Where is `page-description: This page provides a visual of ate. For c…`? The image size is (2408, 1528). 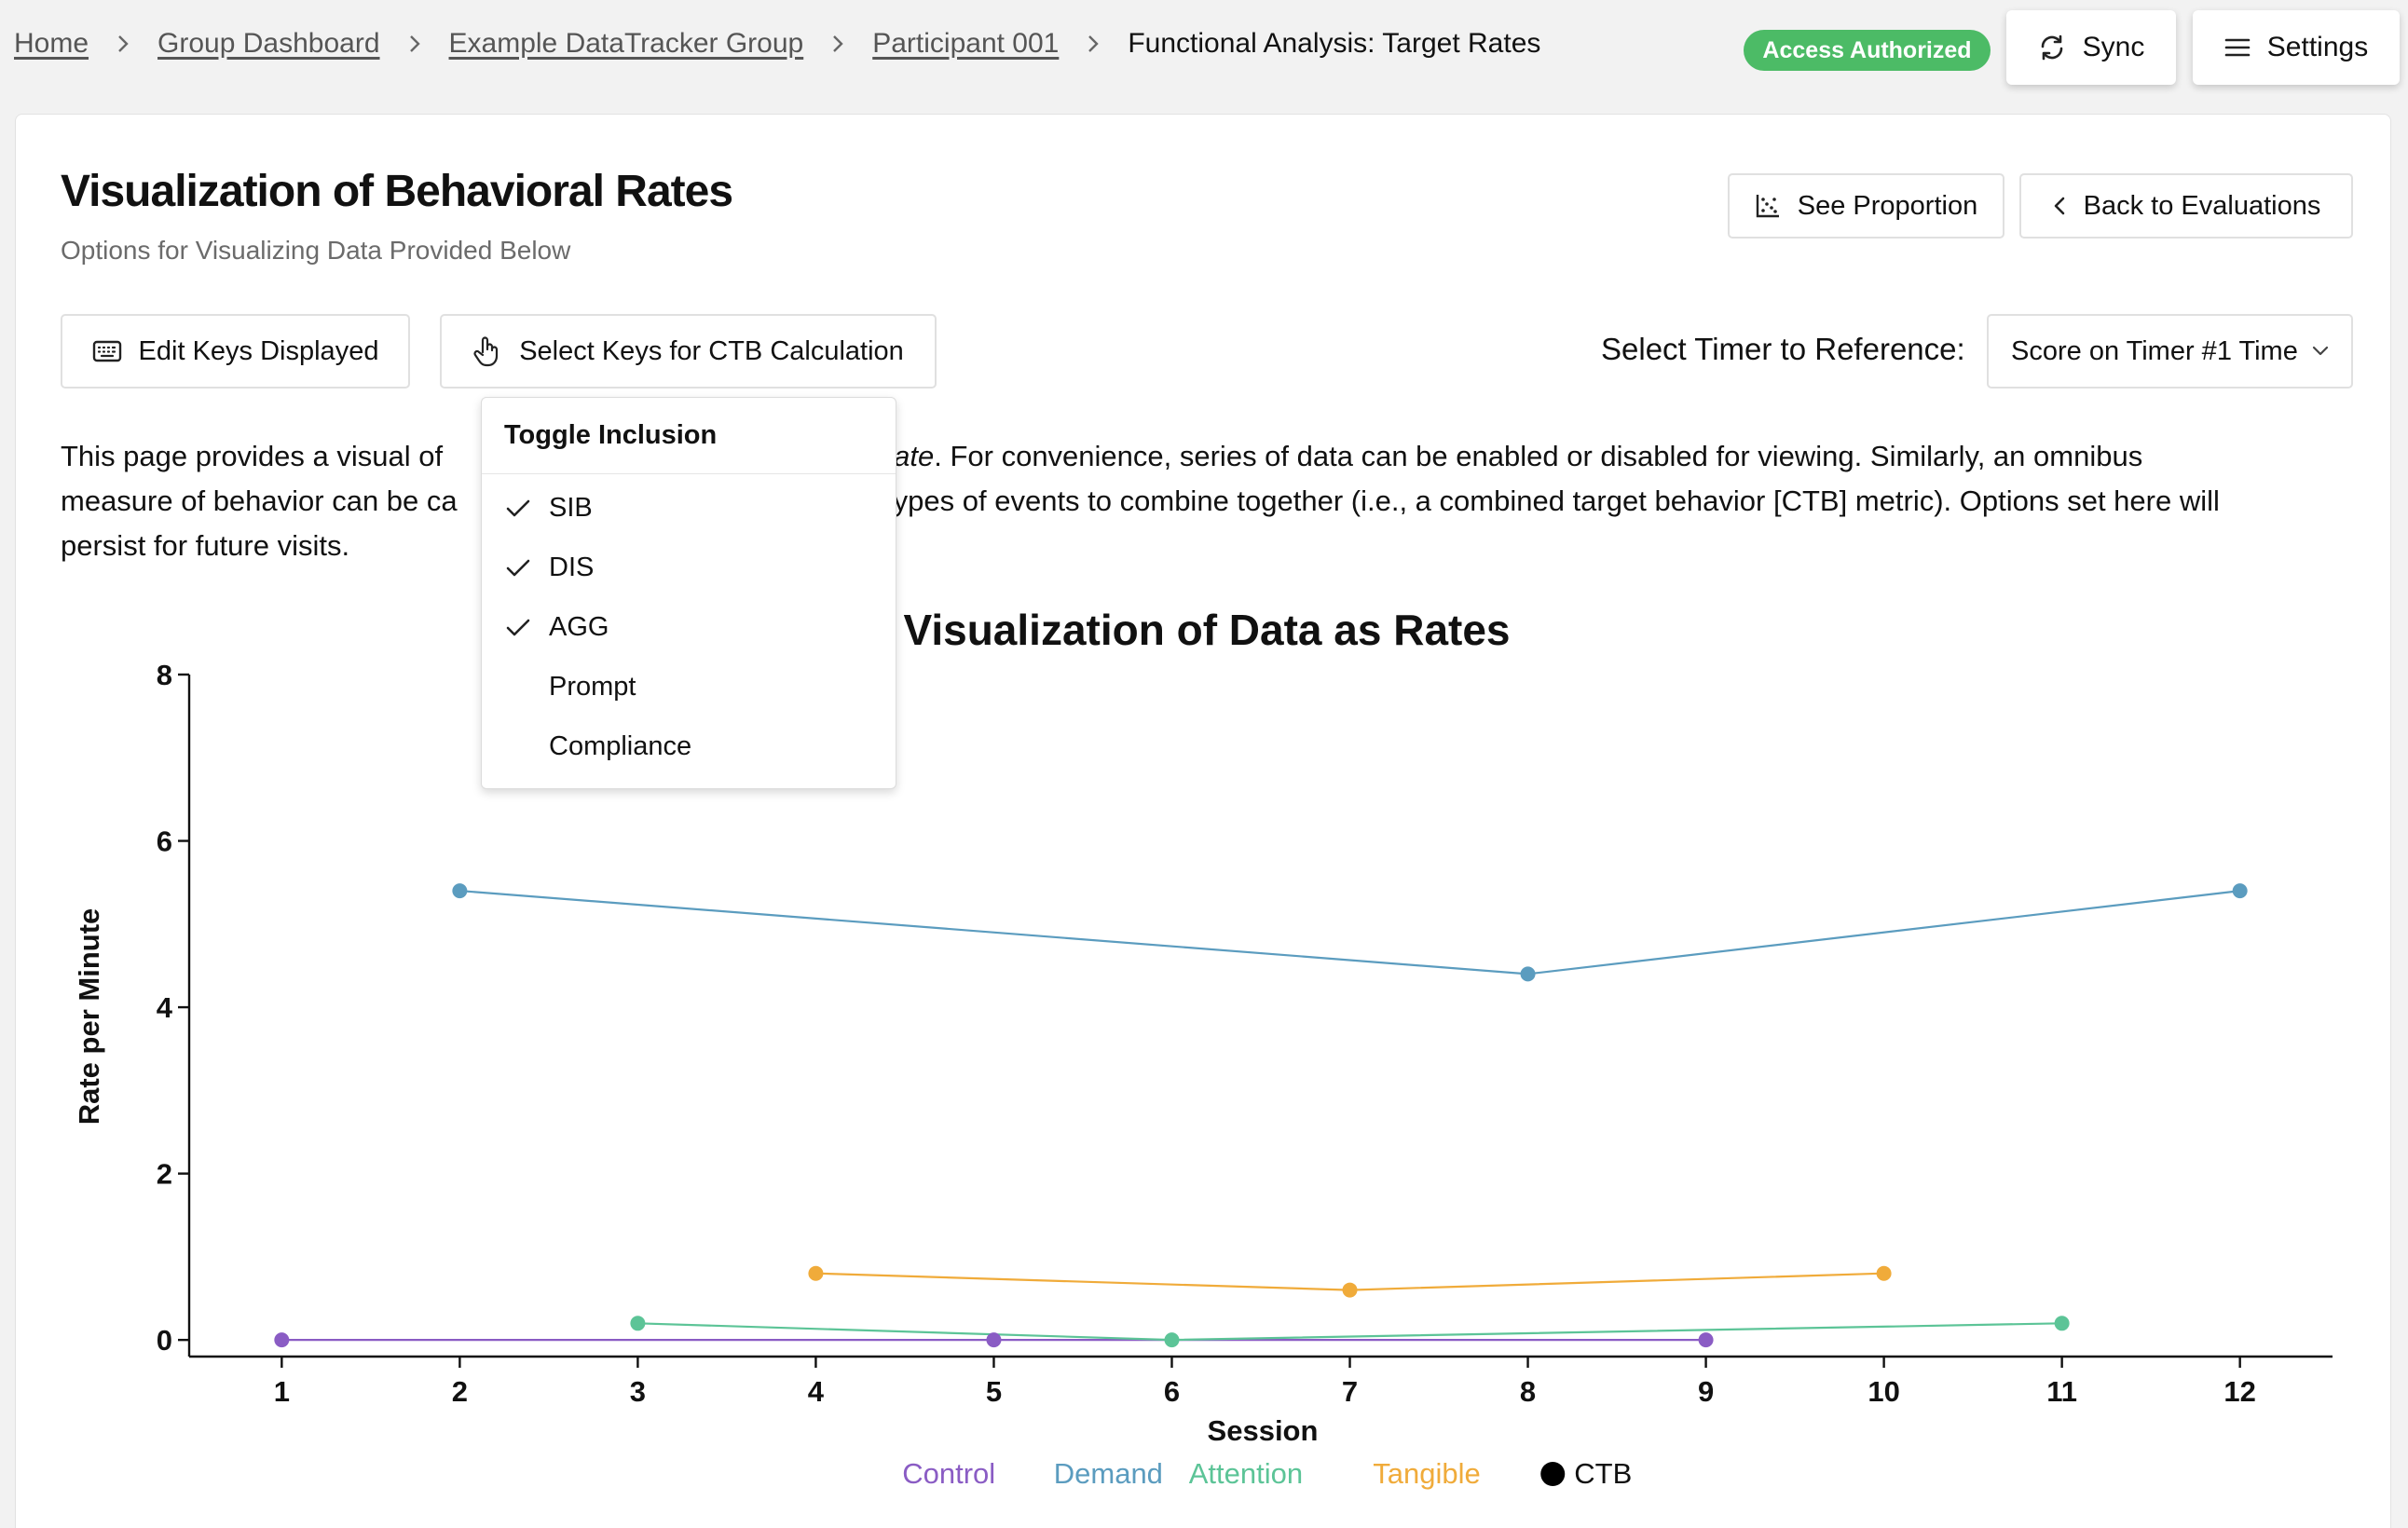
page-description: This page provides a visual of ate. For c… is located at coordinates (1207, 501).